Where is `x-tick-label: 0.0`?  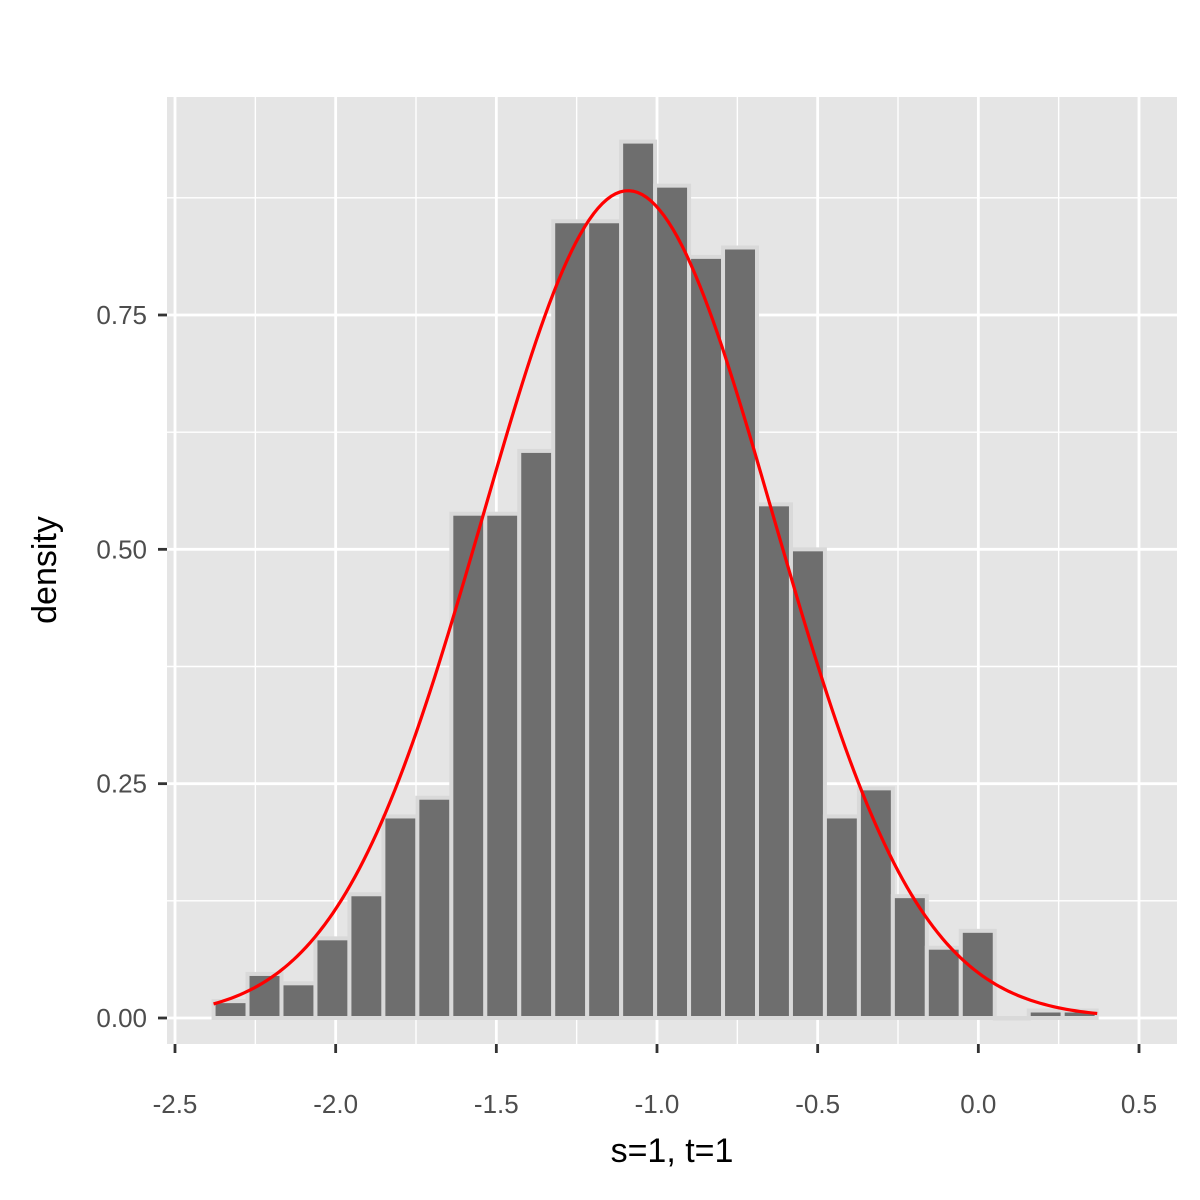 x-tick-label: 0.0 is located at coordinates (978, 1104).